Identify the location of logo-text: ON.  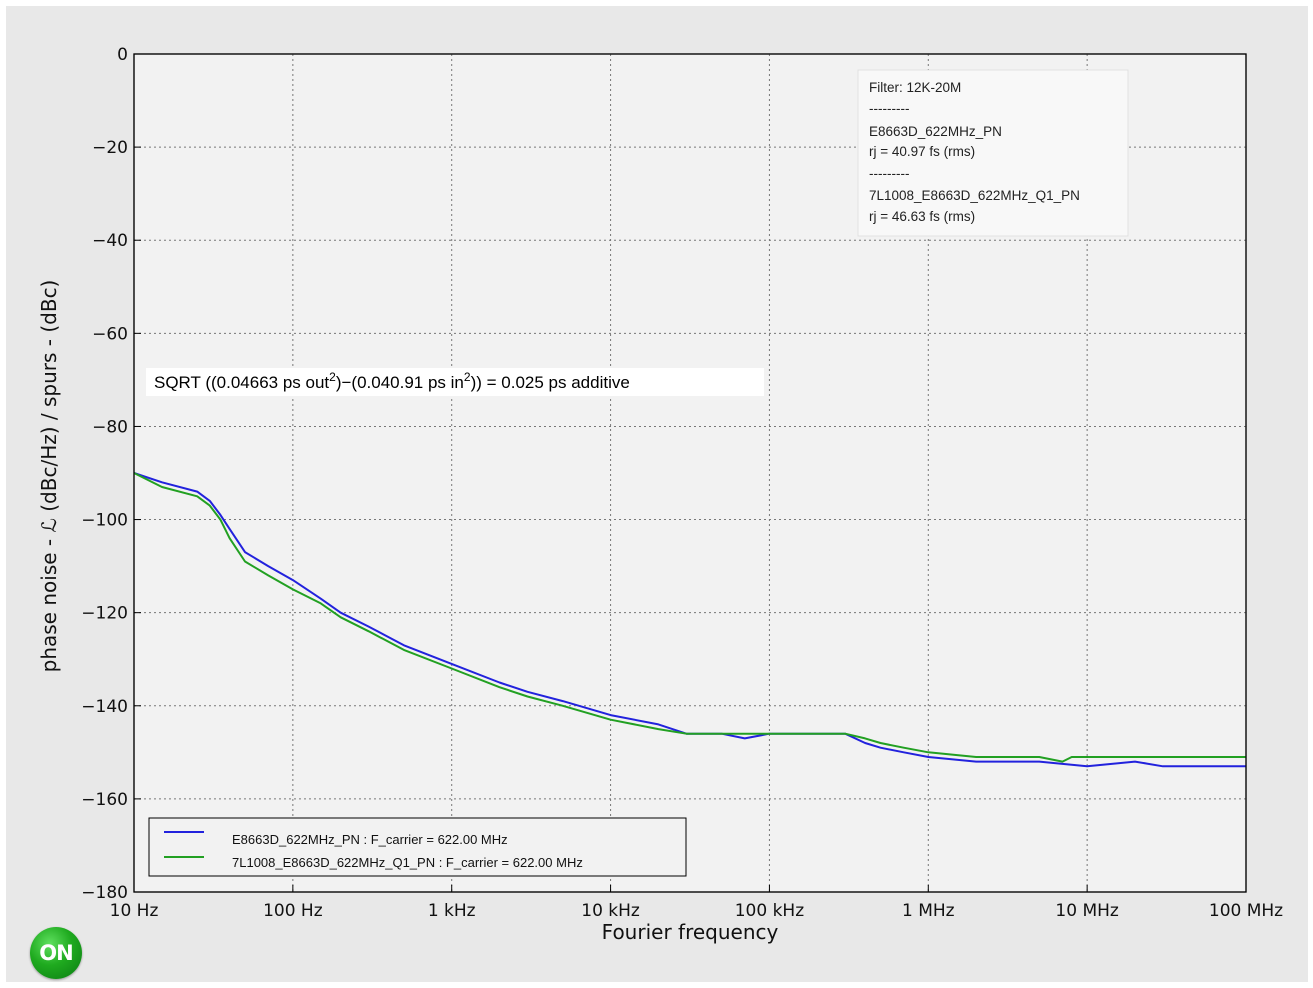
(56, 953).